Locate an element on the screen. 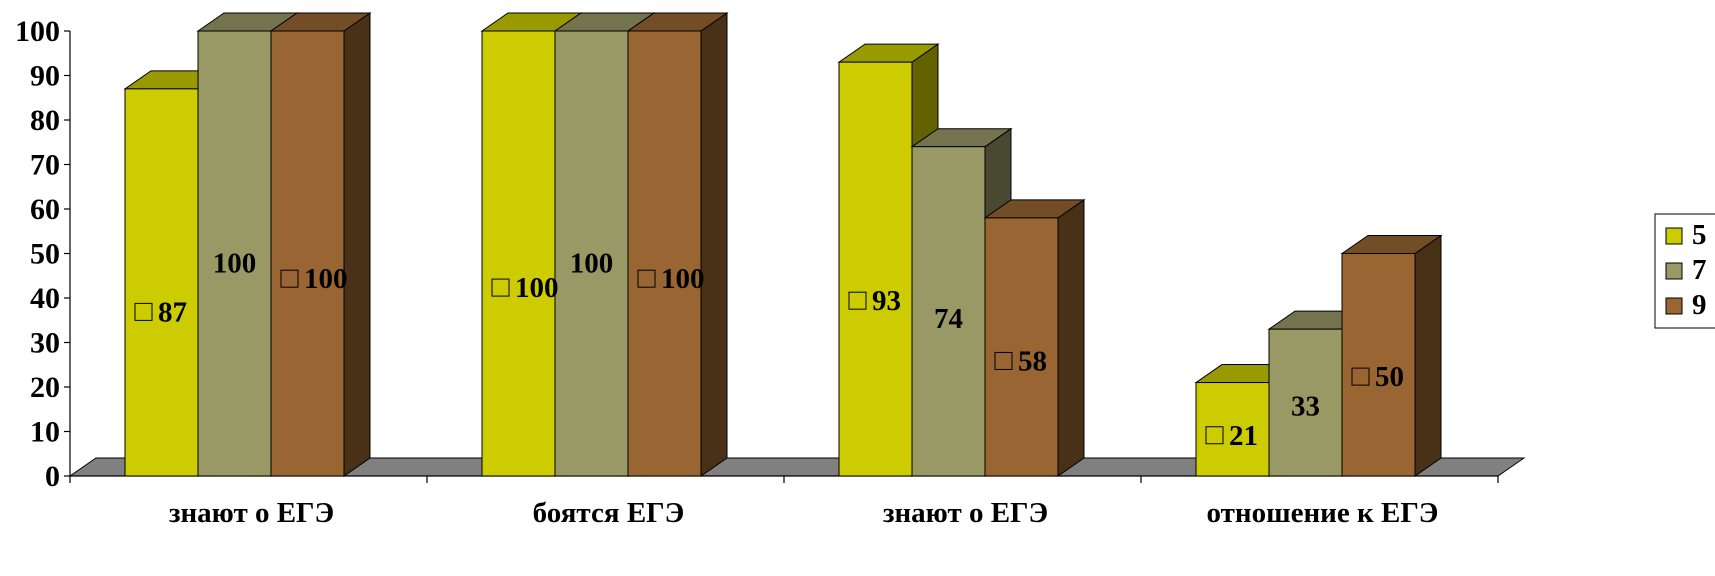 The image size is (1715, 576). legend-box is located at coordinates (1684, 271).